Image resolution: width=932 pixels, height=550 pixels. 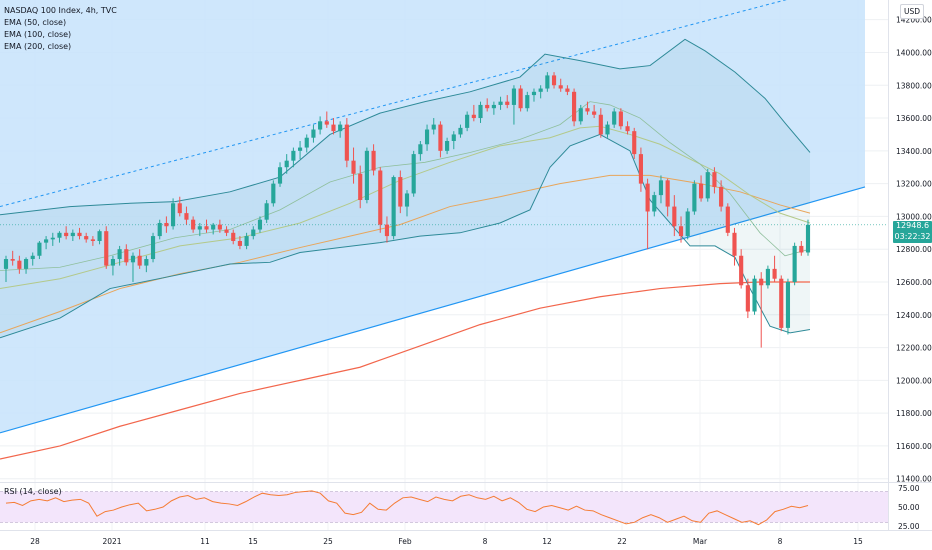 I want to click on y-tick-label: 11400.00, so click(x=914, y=479).